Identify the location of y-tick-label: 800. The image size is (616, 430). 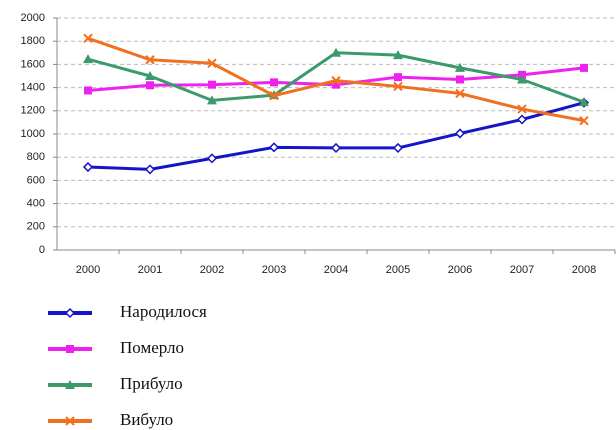
(36, 157).